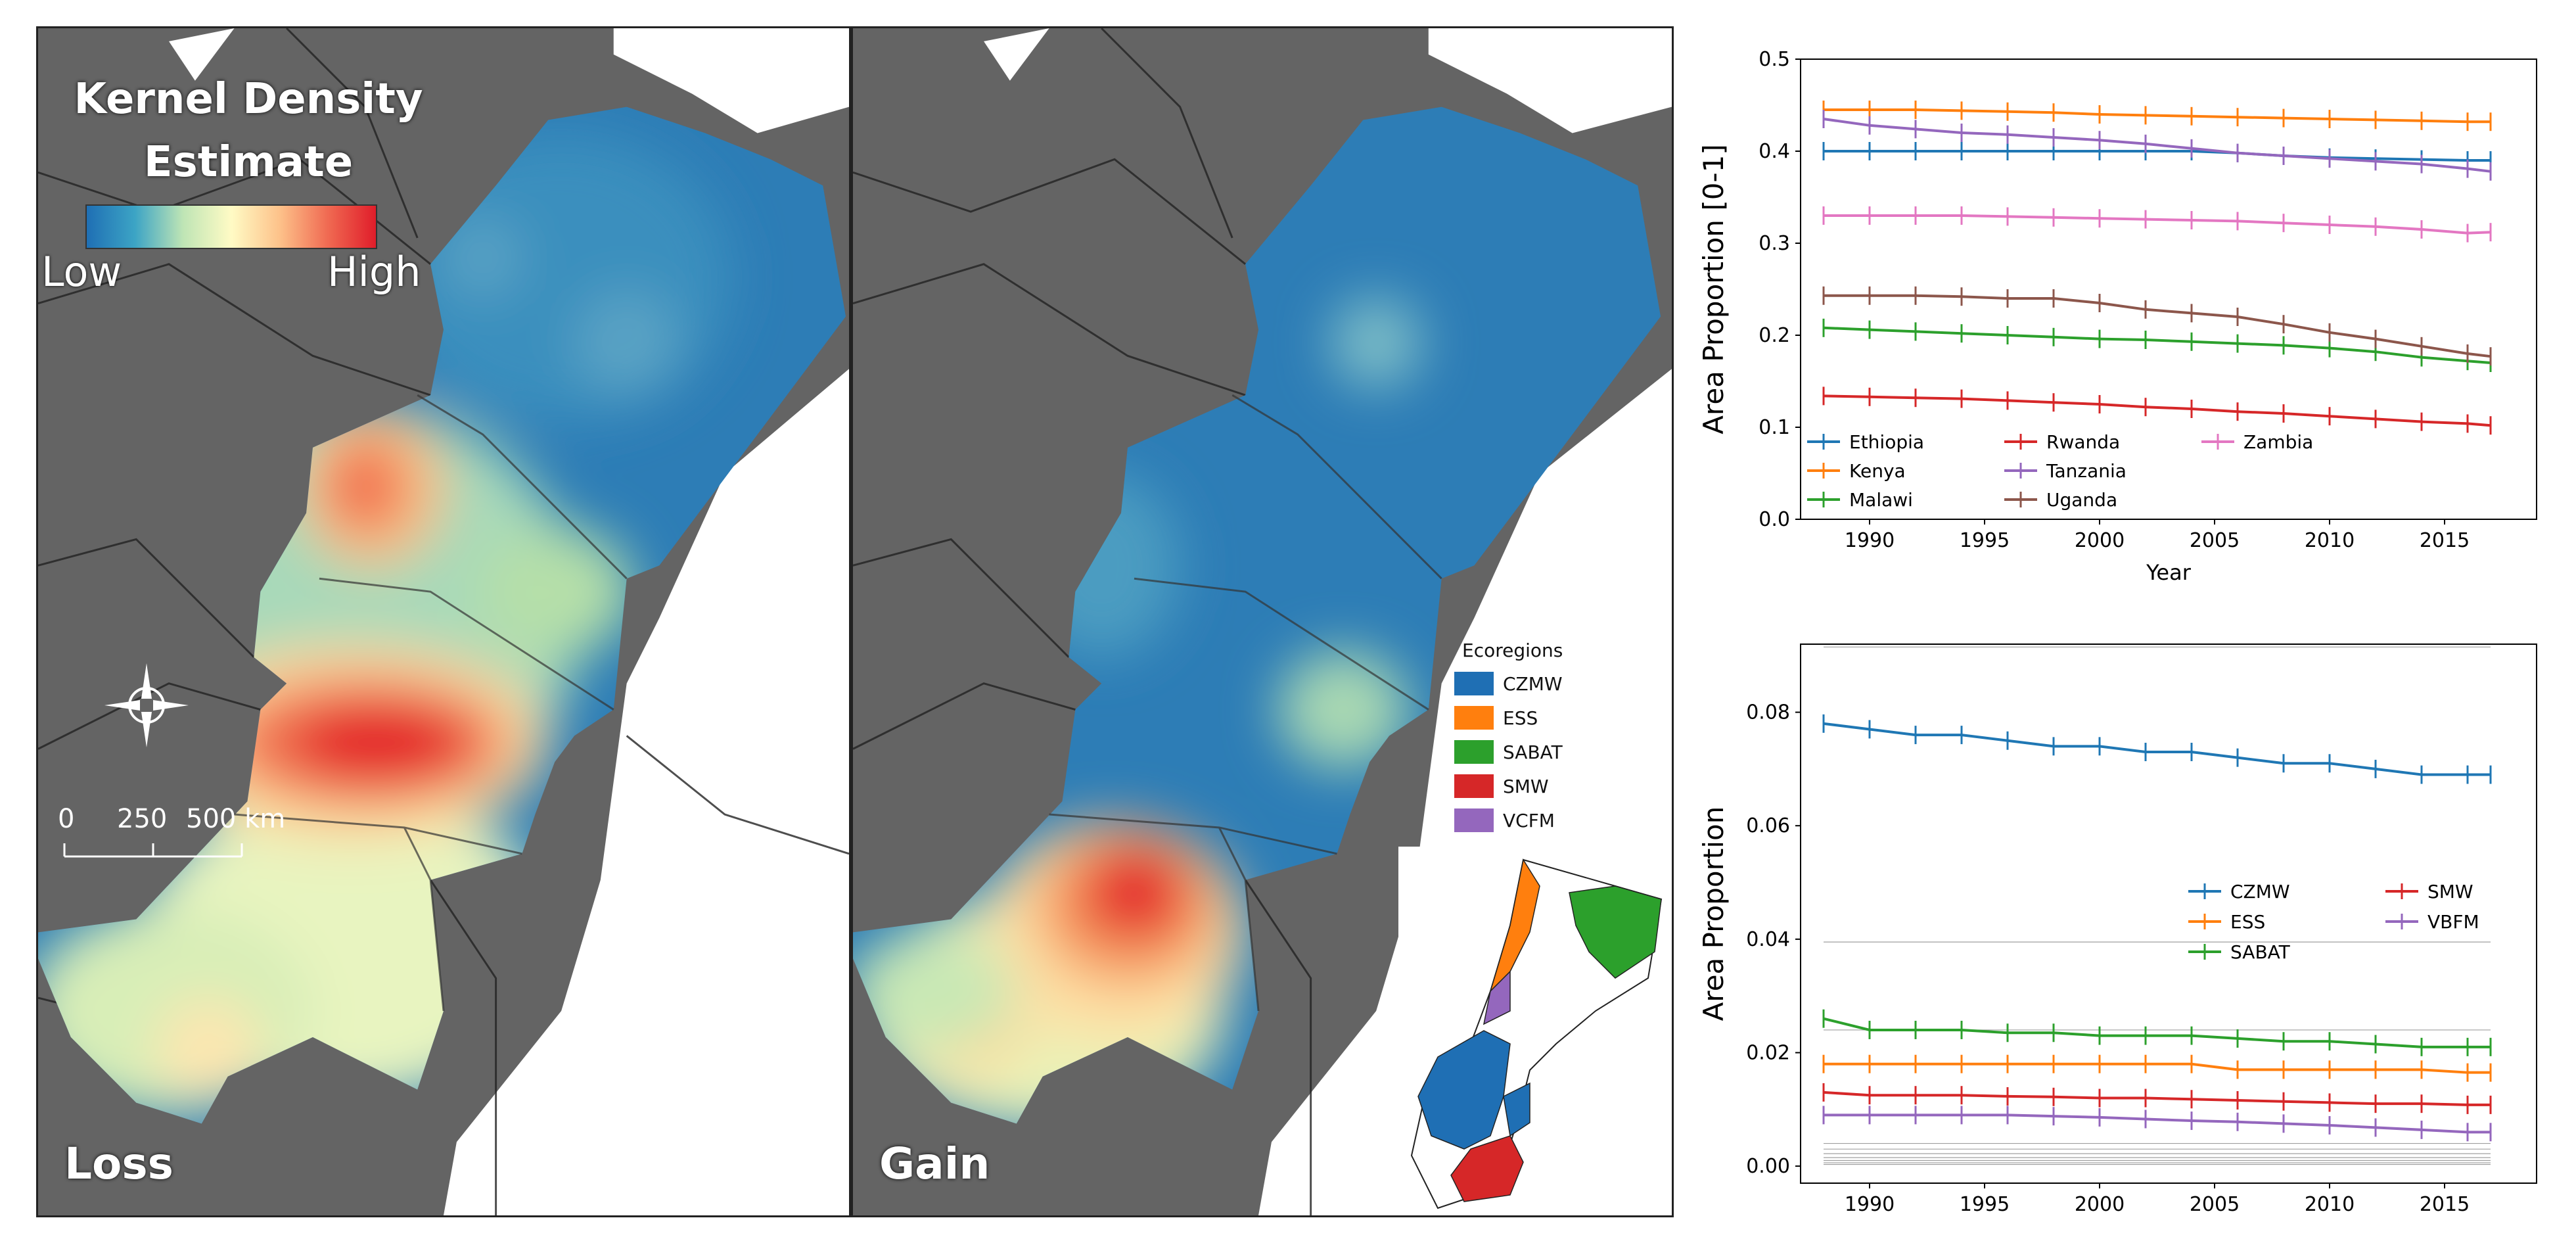  What do you see at coordinates (1533, 752) in the screenshot?
I see `sabat-label: SABAT` at bounding box center [1533, 752].